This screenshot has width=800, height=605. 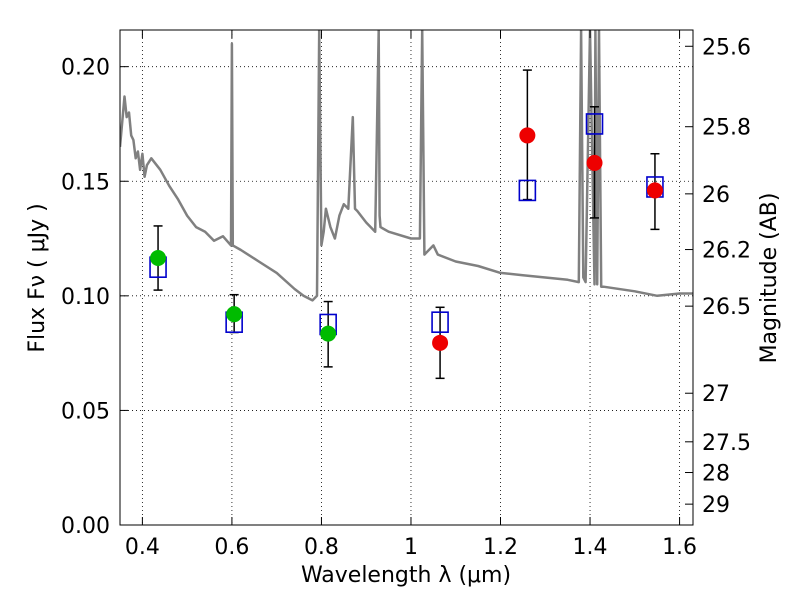 I want to click on x-tick-label: 0.8, so click(x=321, y=547).